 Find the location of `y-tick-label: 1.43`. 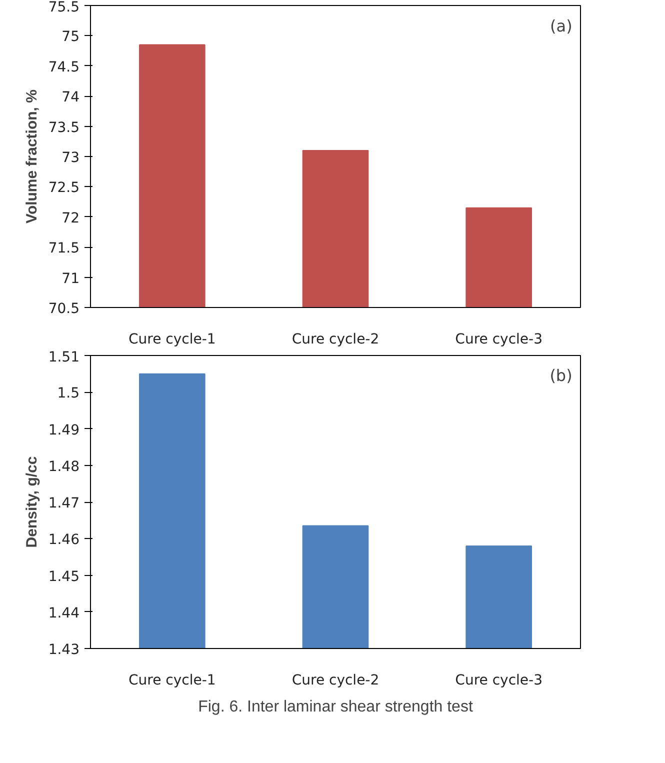

y-tick-label: 1.43 is located at coordinates (64, 650).